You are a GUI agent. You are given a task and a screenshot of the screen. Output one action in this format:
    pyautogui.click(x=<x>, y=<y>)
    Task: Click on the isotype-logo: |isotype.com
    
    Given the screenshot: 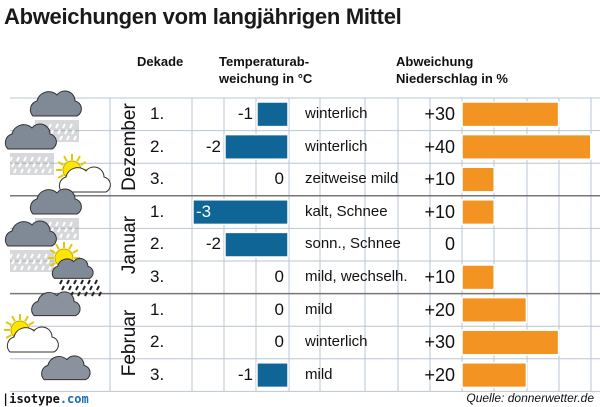 What is the action you would take?
    pyautogui.click(x=45, y=399)
    